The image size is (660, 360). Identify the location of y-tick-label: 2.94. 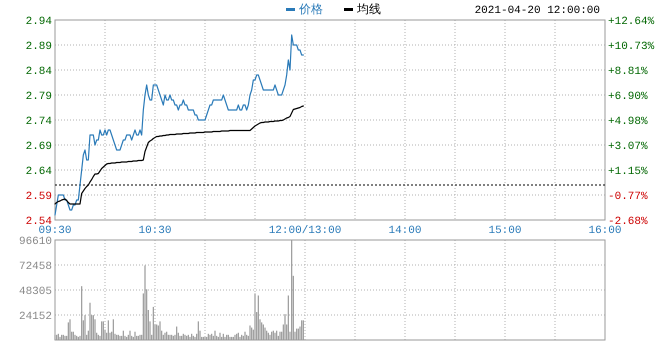
(39, 22).